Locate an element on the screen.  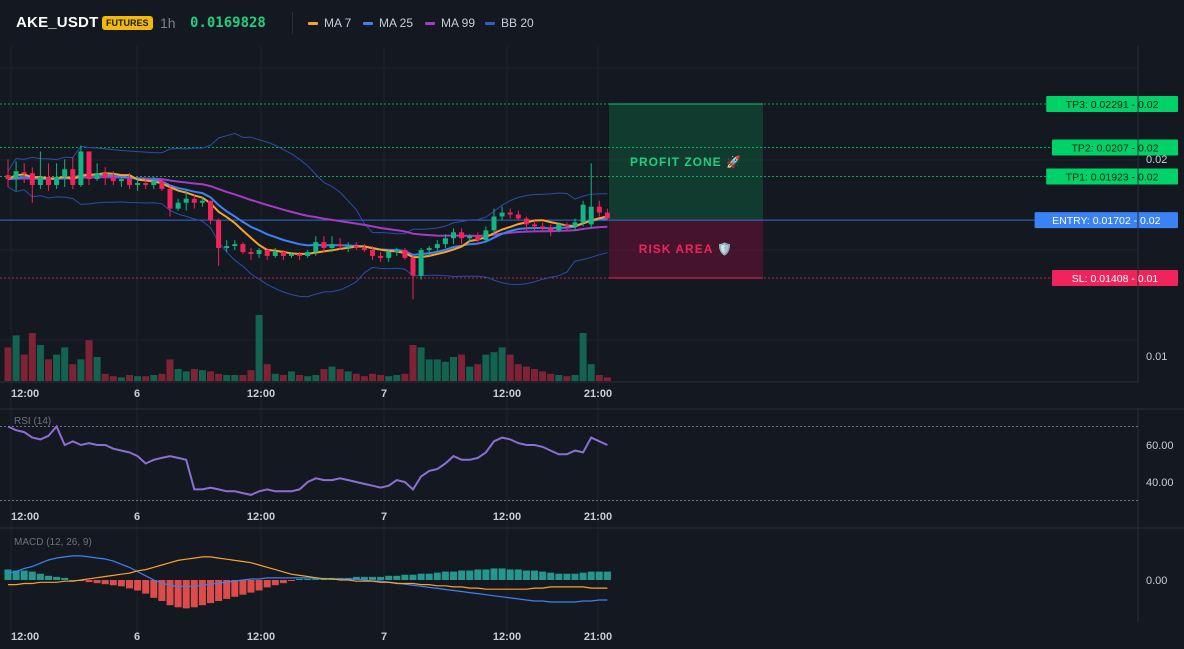
legend-ma7-label: MA 7 is located at coordinates (338, 23).